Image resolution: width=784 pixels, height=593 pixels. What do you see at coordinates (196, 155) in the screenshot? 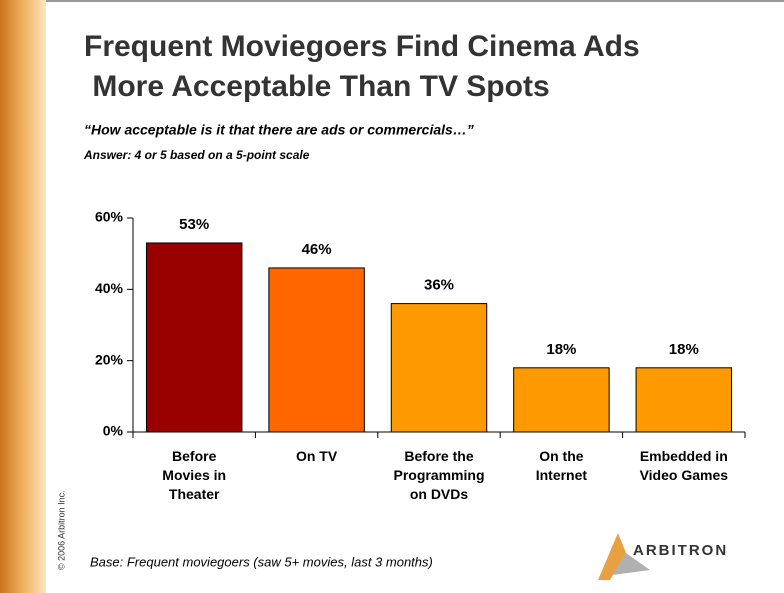
I see `note: Answer: 4 or 5 based on a 5-point scale` at bounding box center [196, 155].